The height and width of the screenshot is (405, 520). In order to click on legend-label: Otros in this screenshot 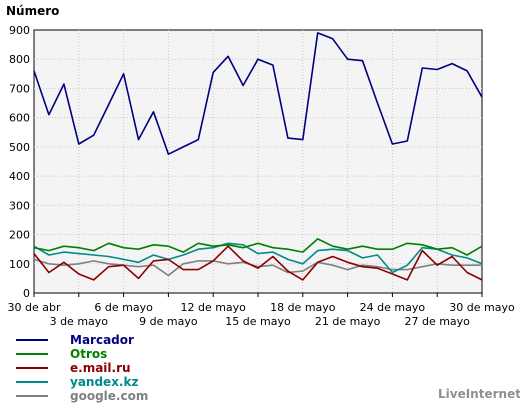, I will do `click(89, 354)`.